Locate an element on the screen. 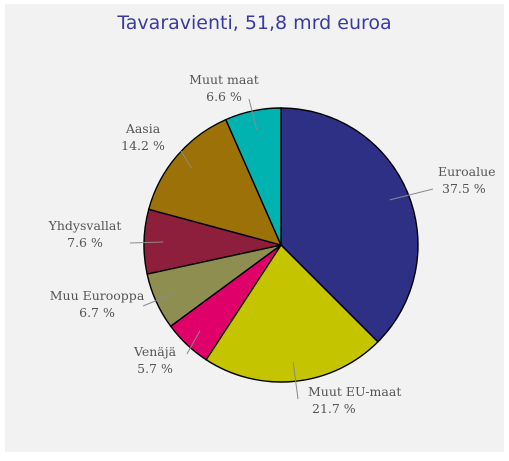 The height and width of the screenshot is (461, 509). slice-label: Muut EU-maat is located at coordinates (354, 391).